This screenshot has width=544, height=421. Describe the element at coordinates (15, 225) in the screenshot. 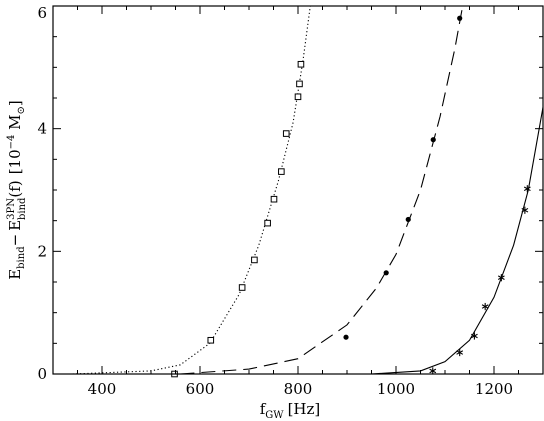

I see `y-label-e2: E` at that location.